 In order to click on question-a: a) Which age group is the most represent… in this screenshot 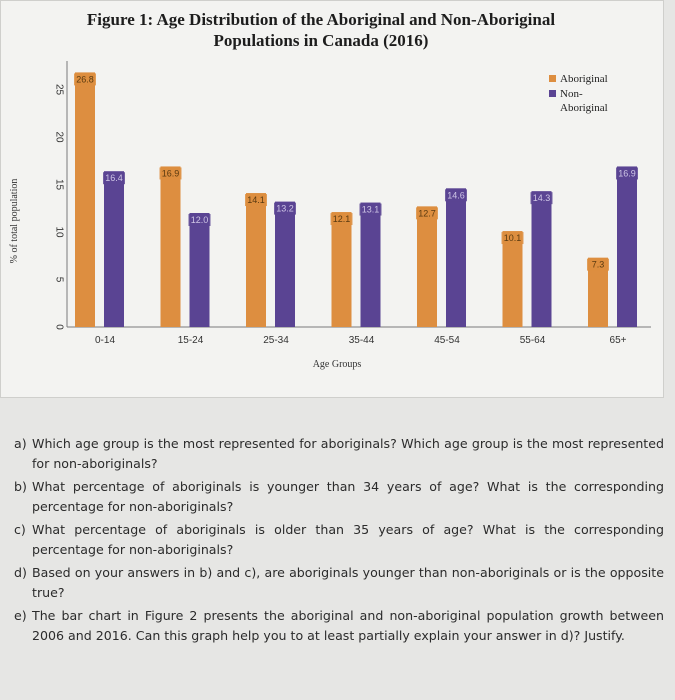, I will do `click(339, 454)`.